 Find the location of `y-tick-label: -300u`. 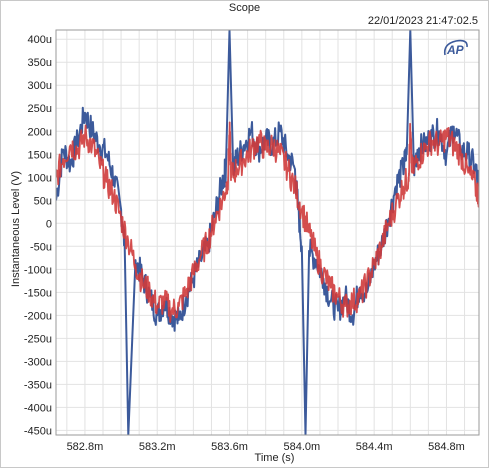

y-tick-label: -300u is located at coordinates (38, 362).